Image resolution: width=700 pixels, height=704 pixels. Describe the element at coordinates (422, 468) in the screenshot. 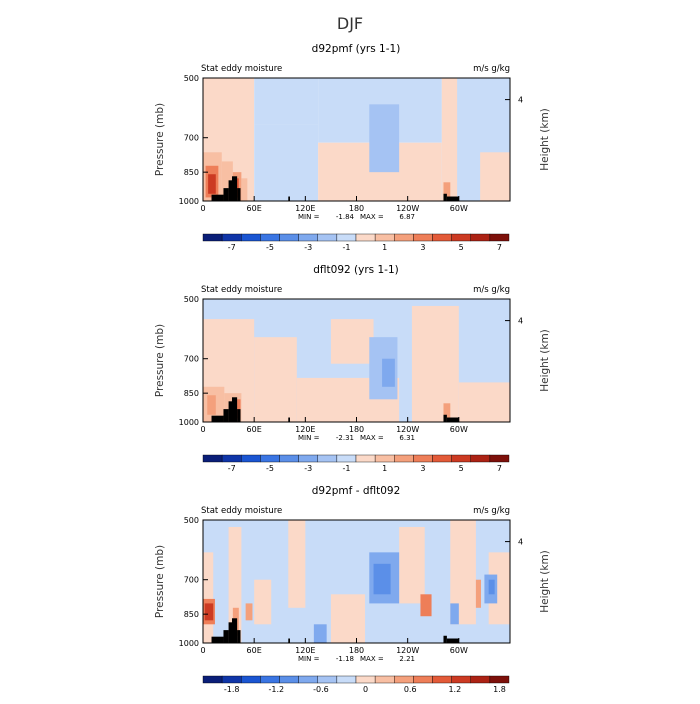

I see `colorbar-label: 3` at that location.